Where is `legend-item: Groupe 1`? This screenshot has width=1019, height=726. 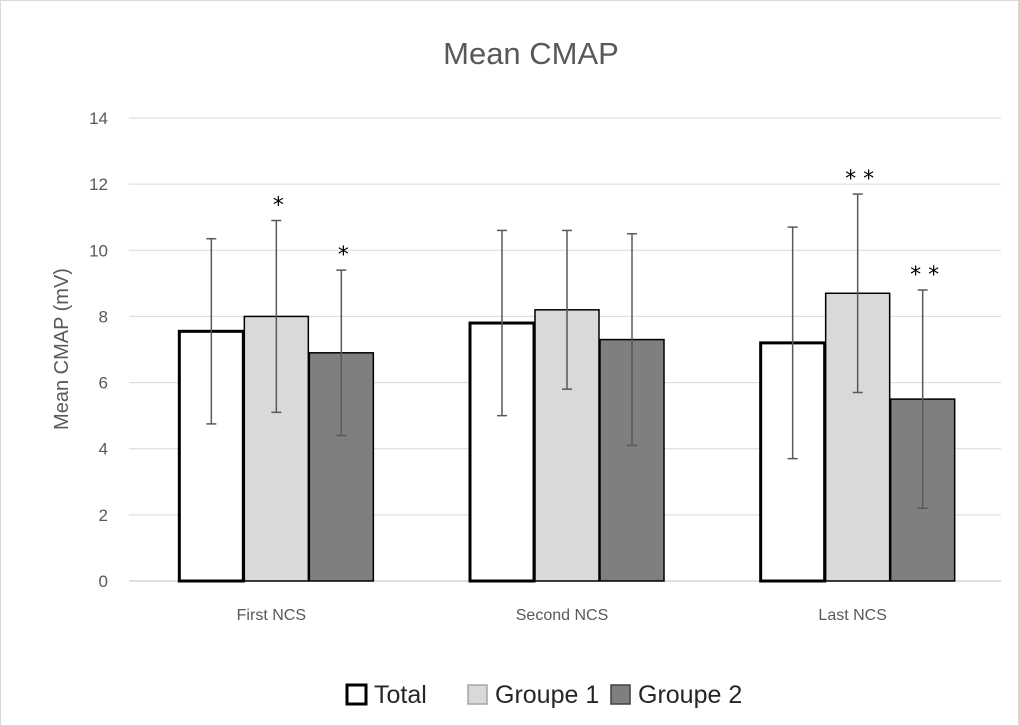
legend-item: Groupe 1 is located at coordinates (533, 695).